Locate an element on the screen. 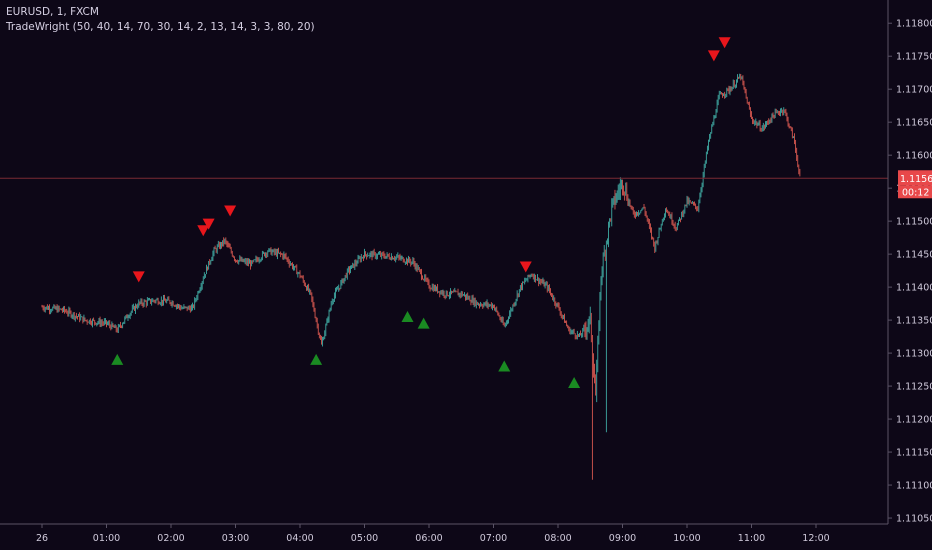 Image resolution: width=932 pixels, height=550 pixels. y-tick-label: 1.11650 is located at coordinates (914, 123).